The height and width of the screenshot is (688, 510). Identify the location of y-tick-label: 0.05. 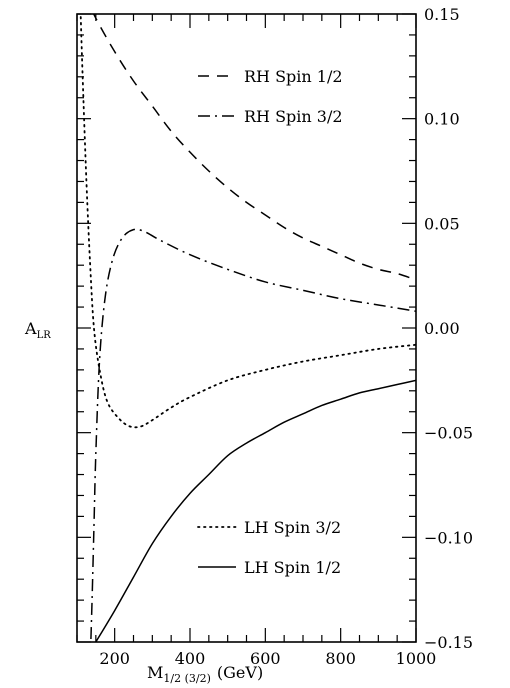
(442, 223).